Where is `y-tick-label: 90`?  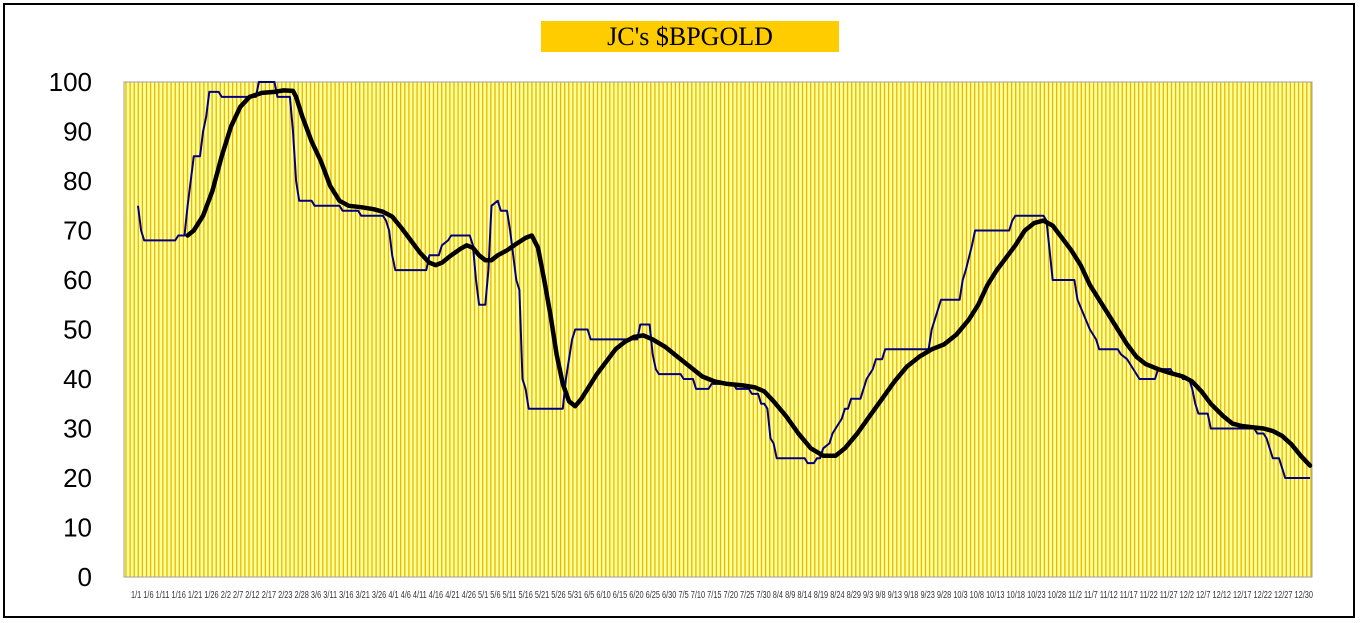 y-tick-label: 90 is located at coordinates (77, 132).